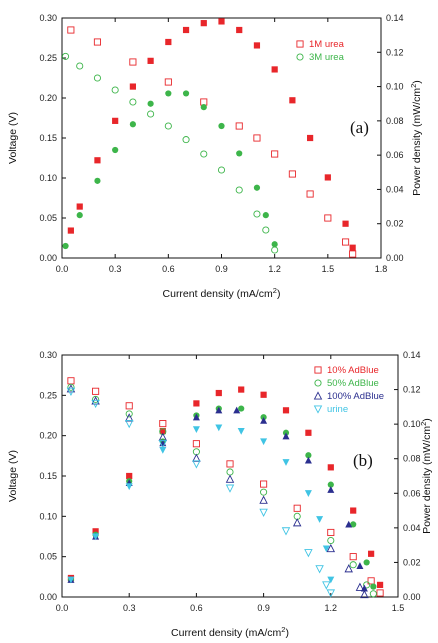 This screenshot has height=643, width=438. What do you see at coordinates (412, 528) in the screenshot?
I see `y-right-tick-label: 0.04` at bounding box center [412, 528].